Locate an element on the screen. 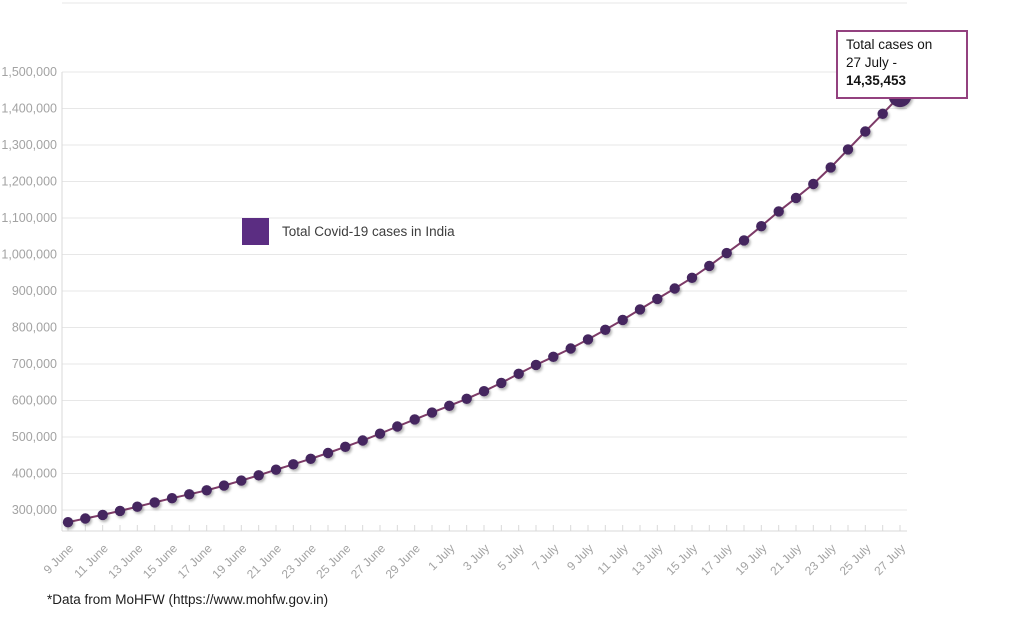  x-tick-label: 13 June is located at coordinates (125, 561).